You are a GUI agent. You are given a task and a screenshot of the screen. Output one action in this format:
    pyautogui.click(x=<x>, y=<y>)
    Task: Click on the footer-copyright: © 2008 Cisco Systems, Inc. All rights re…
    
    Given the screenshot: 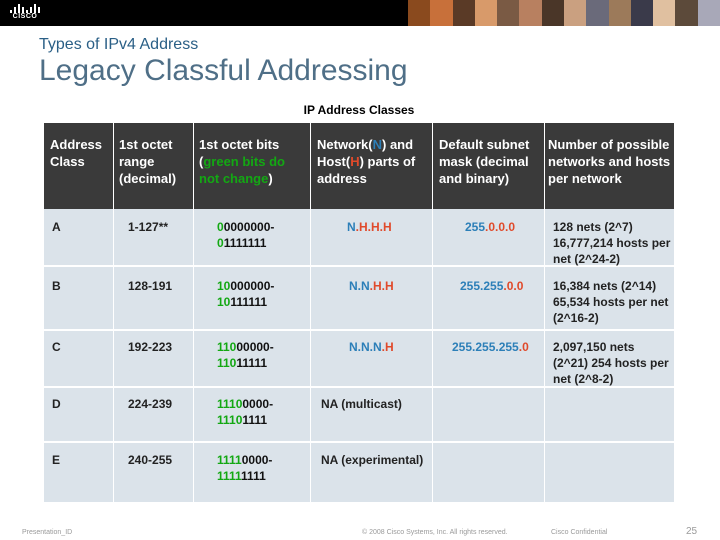 What is the action you would take?
    pyautogui.click(x=435, y=532)
    